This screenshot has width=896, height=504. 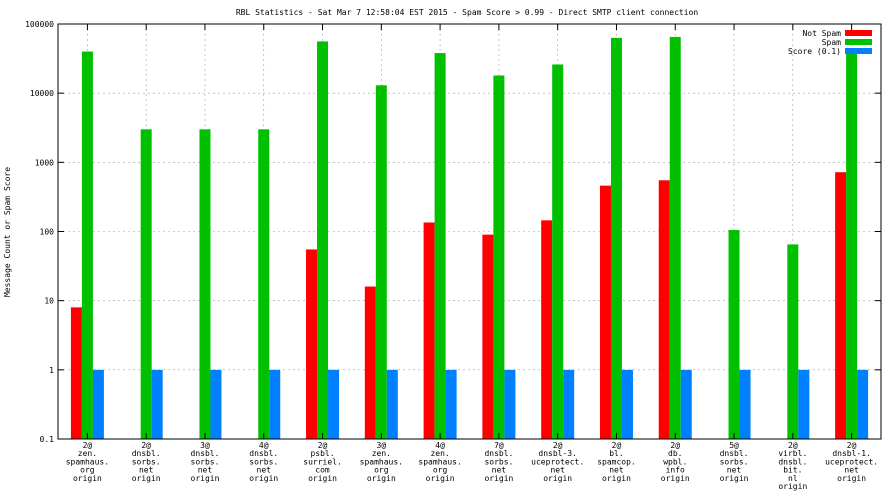 What do you see at coordinates (616, 462) in the screenshot?
I see `x-tick-label: 2@ bl. spamcop. net origin` at bounding box center [616, 462].